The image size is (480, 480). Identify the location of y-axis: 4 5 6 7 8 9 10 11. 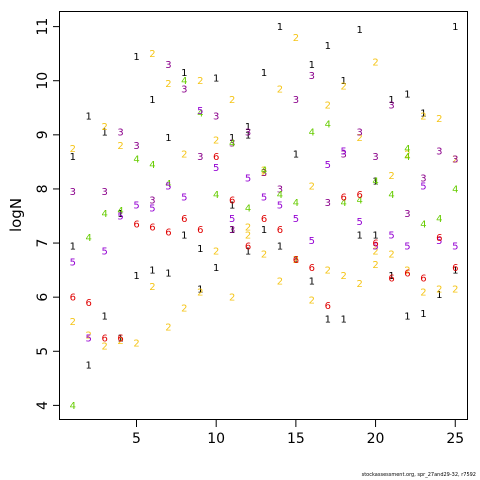
(47, 214).